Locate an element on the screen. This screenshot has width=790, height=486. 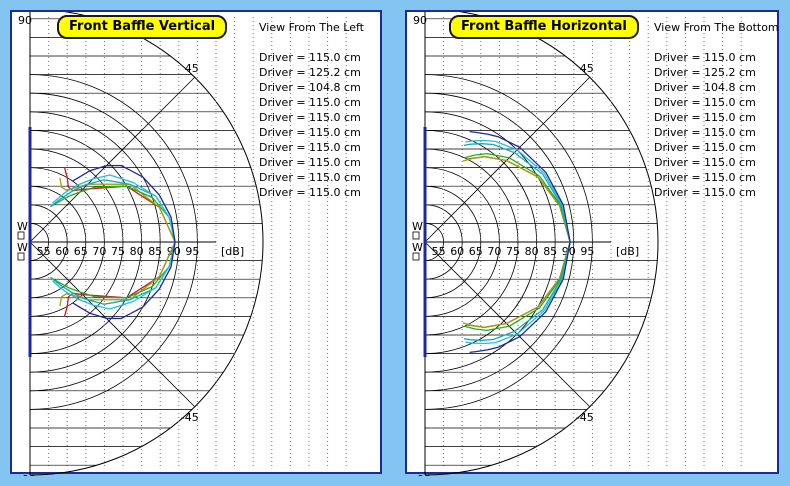
chart-title: Front Baffle Horizontal is located at coordinates (544, 27).